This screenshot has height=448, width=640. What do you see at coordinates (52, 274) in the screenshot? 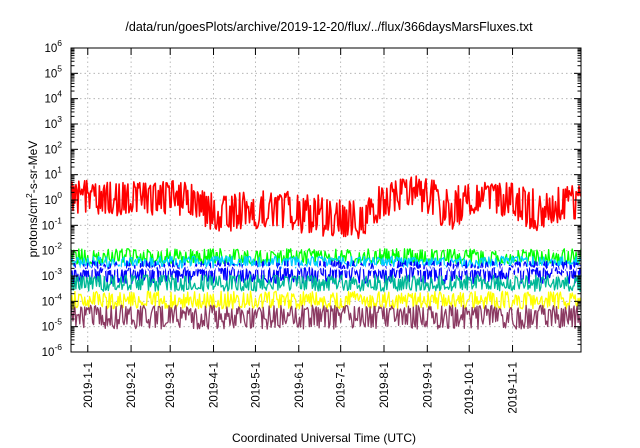
I see `y-tick-label: 10⁻³` at bounding box center [52, 274].